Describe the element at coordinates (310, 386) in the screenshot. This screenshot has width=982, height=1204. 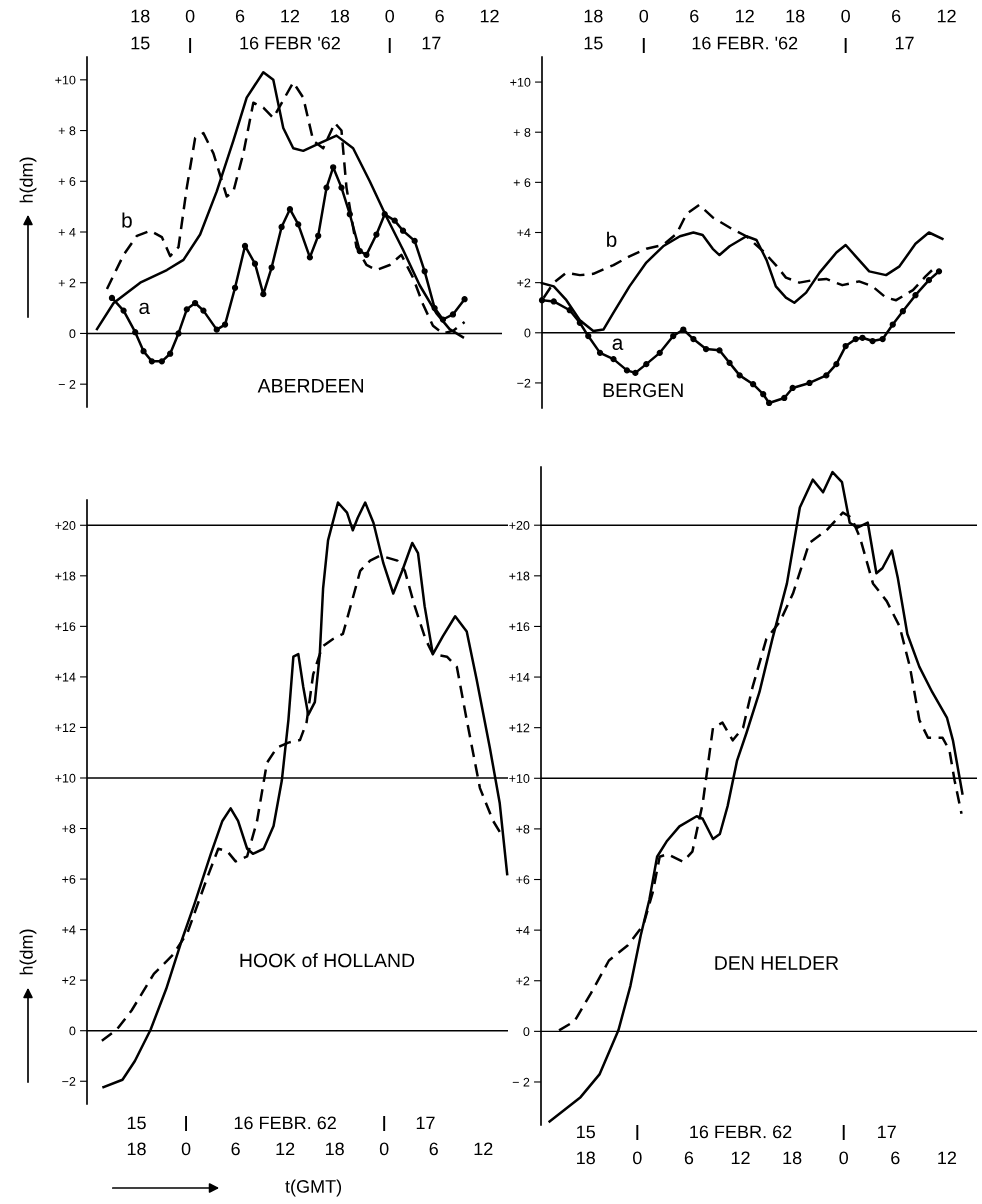
I see `text: ABERDEEN` at that location.